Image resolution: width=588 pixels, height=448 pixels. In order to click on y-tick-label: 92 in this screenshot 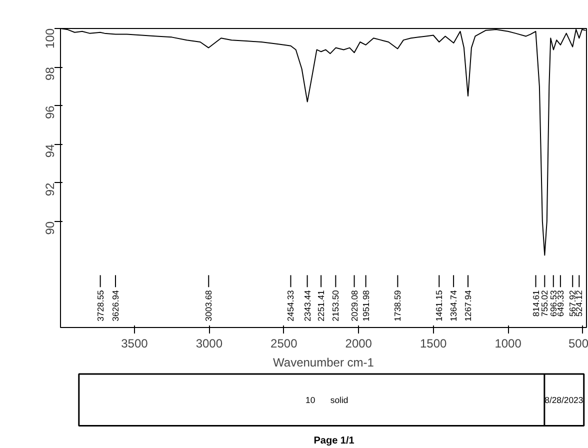, I will do `click(50, 189)`.